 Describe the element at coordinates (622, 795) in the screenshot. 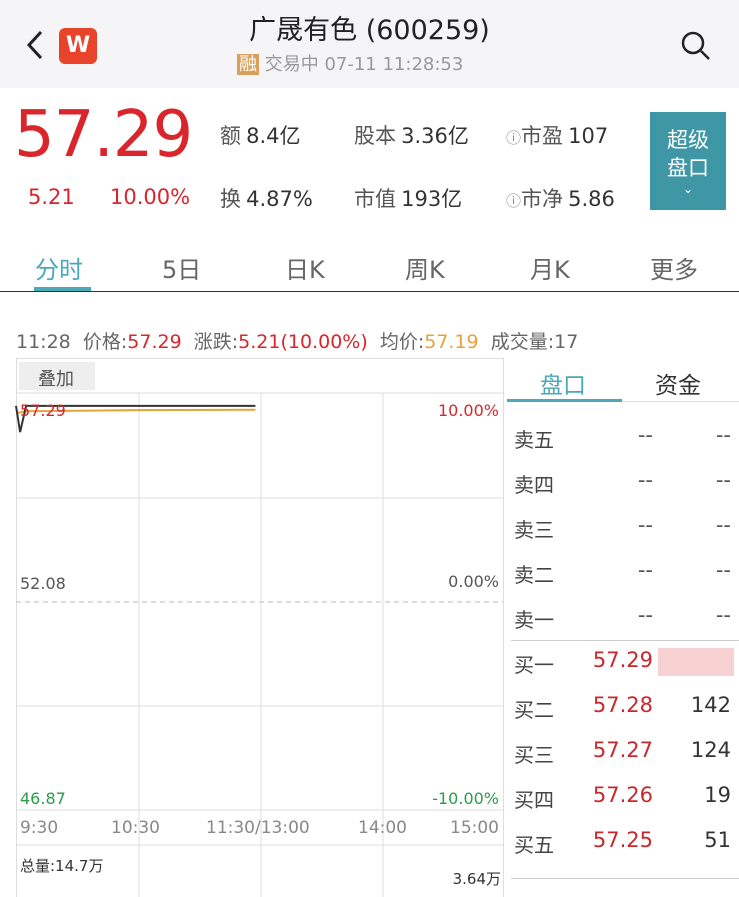

I see `orderbook-row-price: 57.26` at that location.